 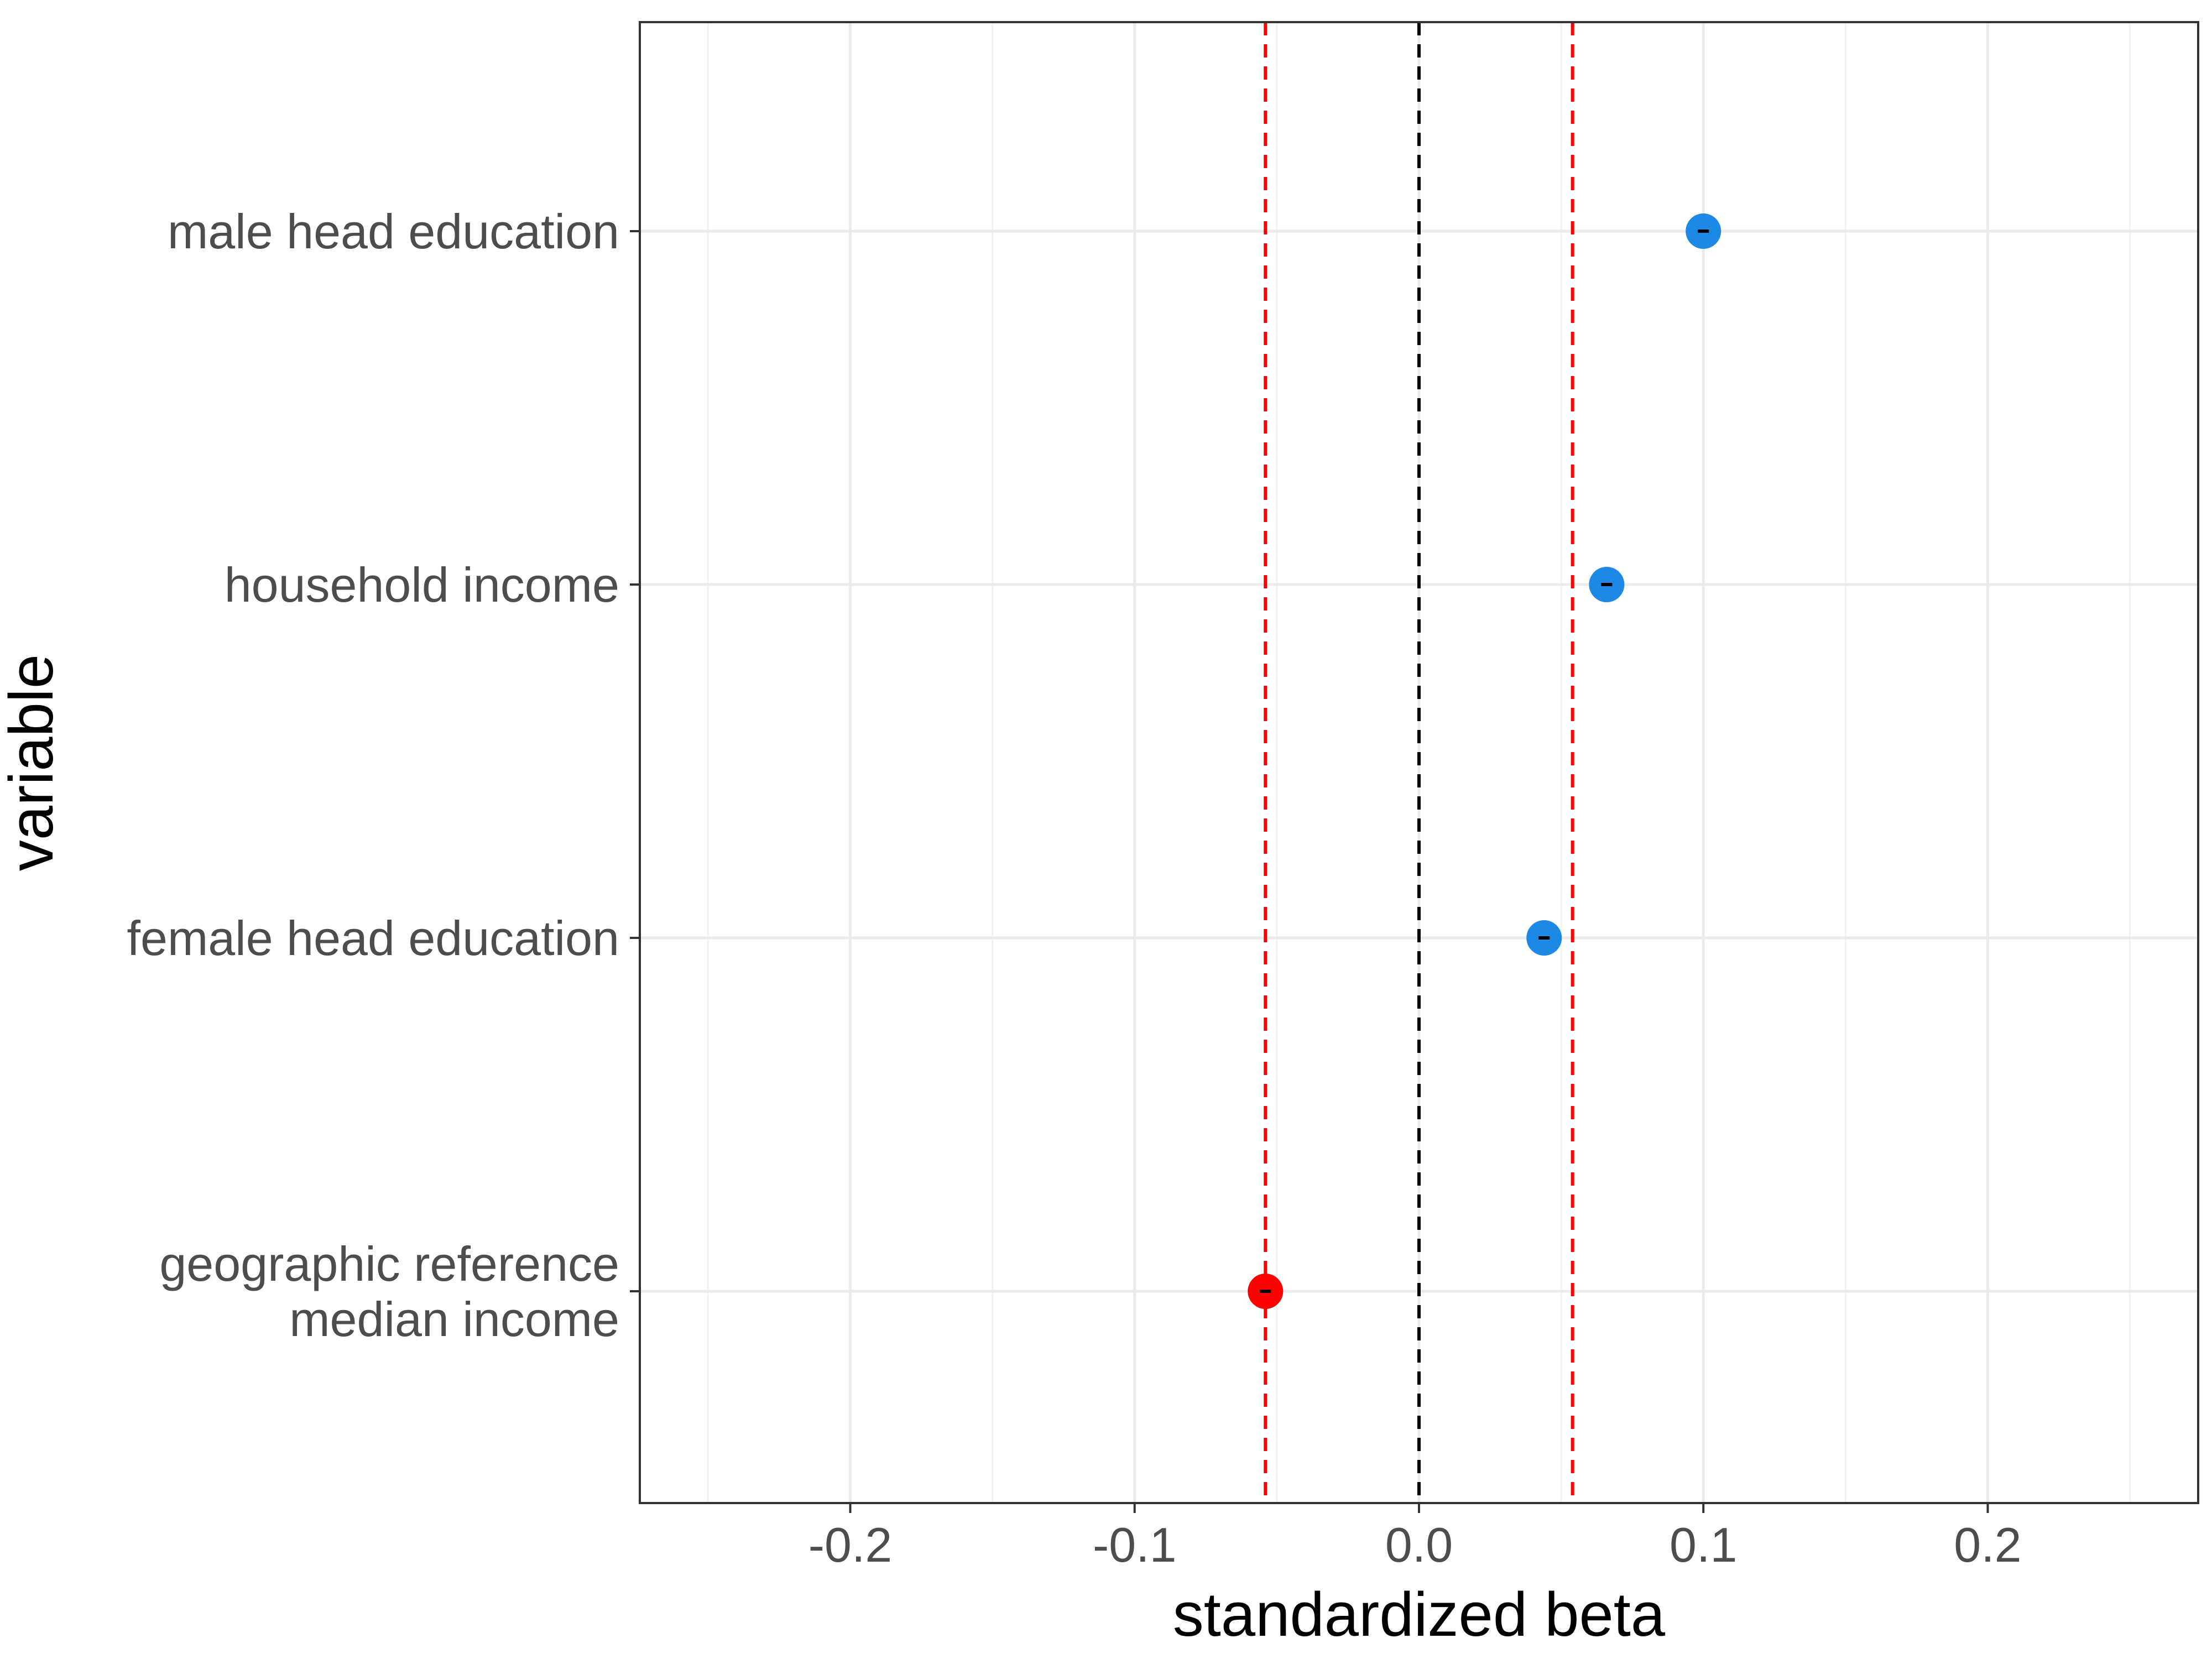 What do you see at coordinates (1419, 763) in the screenshot?
I see `reference-lines` at bounding box center [1419, 763].